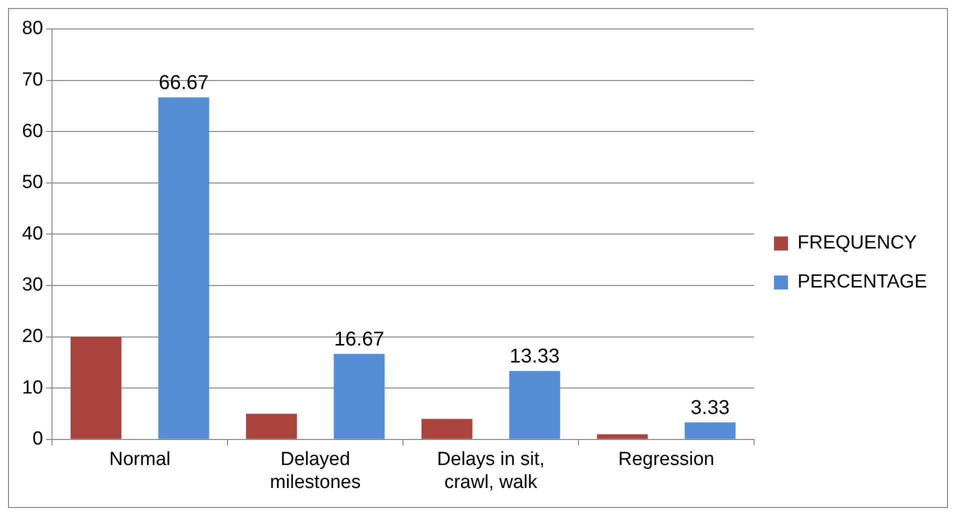  What do you see at coordinates (38, 439) in the screenshot?
I see `y-tick-label: 0` at bounding box center [38, 439].